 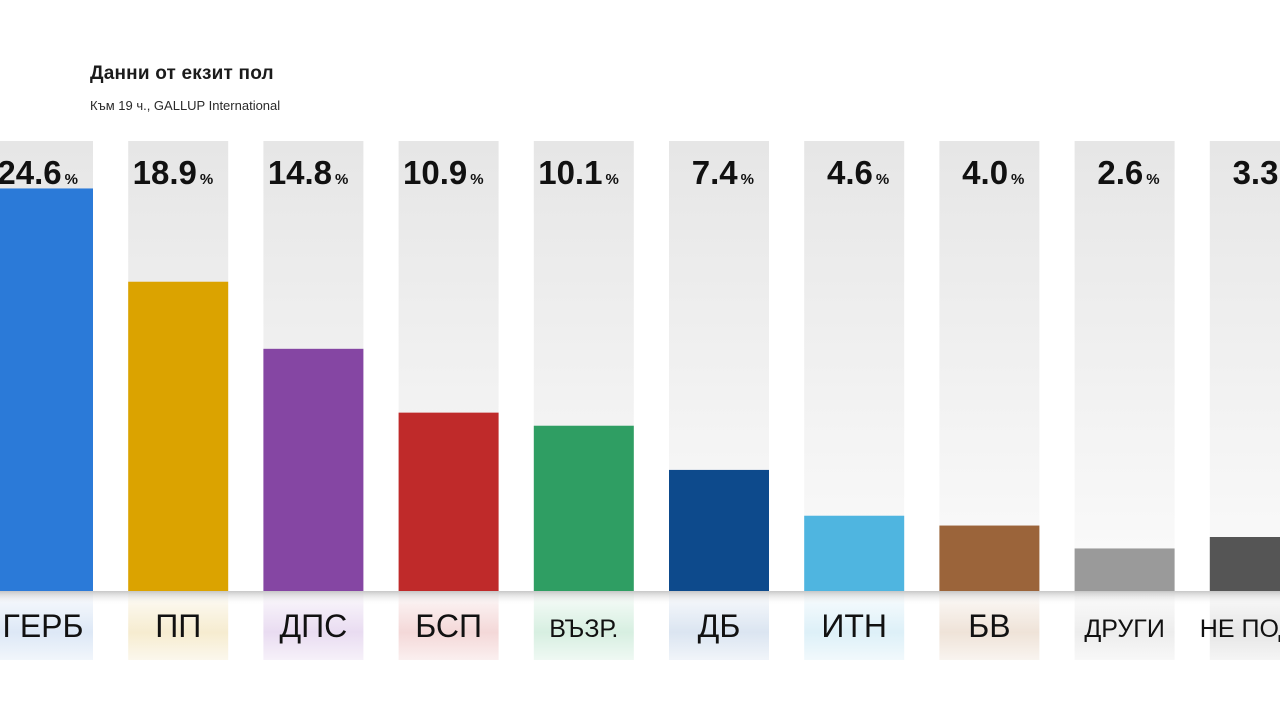 I want to click on value-label: 4.6%, so click(x=858, y=172).